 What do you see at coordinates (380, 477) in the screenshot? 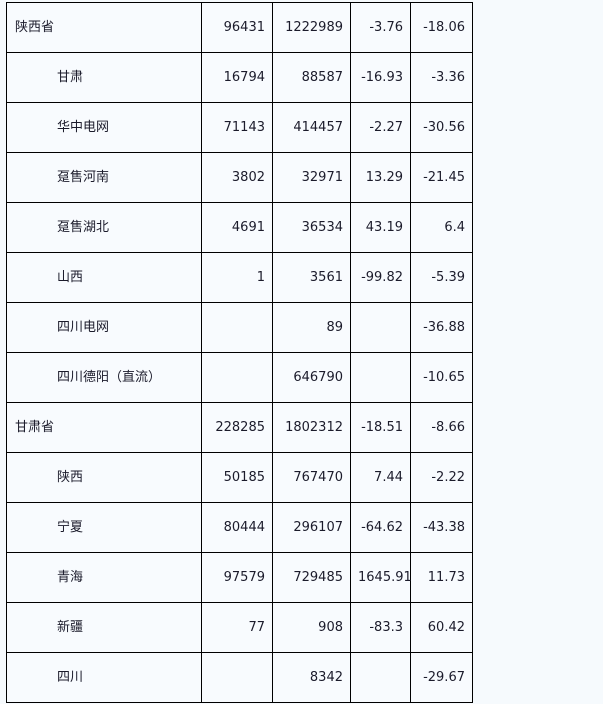
I see `value-cell-v3: 7.44` at bounding box center [380, 477].